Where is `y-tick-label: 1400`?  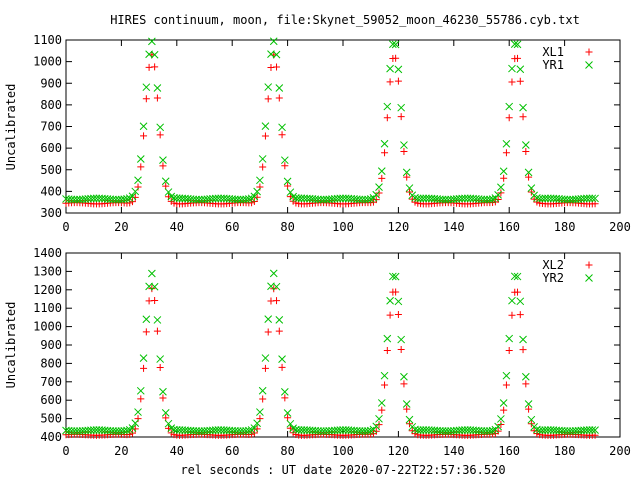 y-tick-label: 1400 is located at coordinates (47, 253).